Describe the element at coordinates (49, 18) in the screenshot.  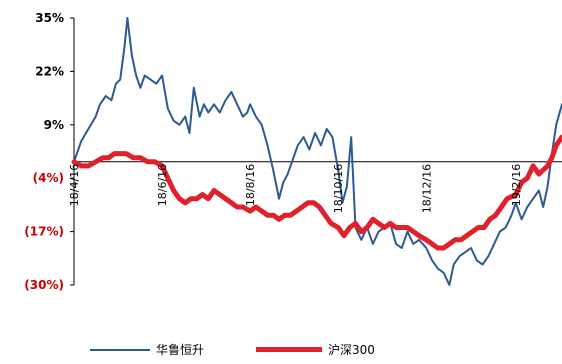
I see `y-tick-label: 35%` at that location.